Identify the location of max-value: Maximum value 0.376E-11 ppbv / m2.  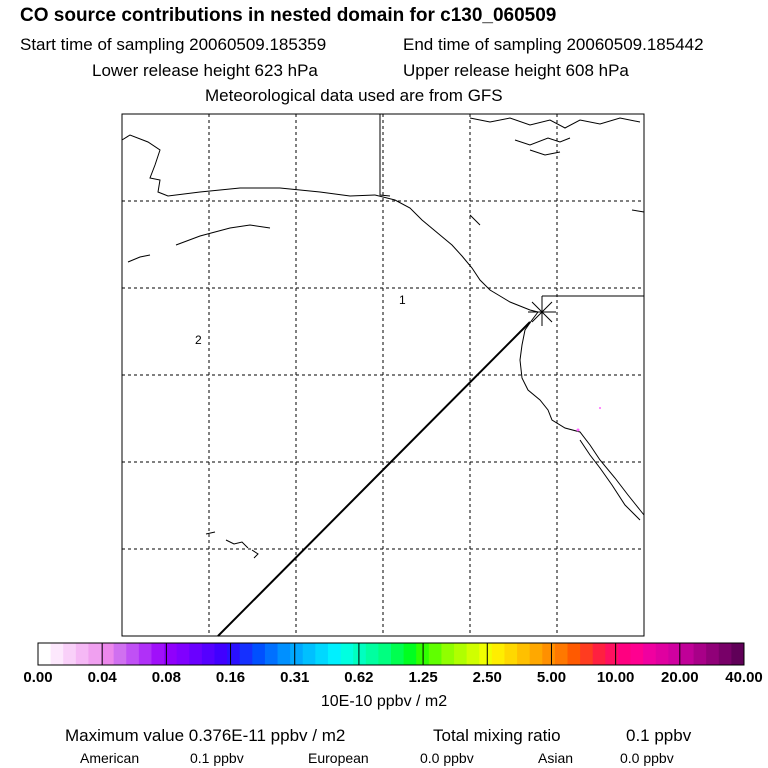
(205, 735).